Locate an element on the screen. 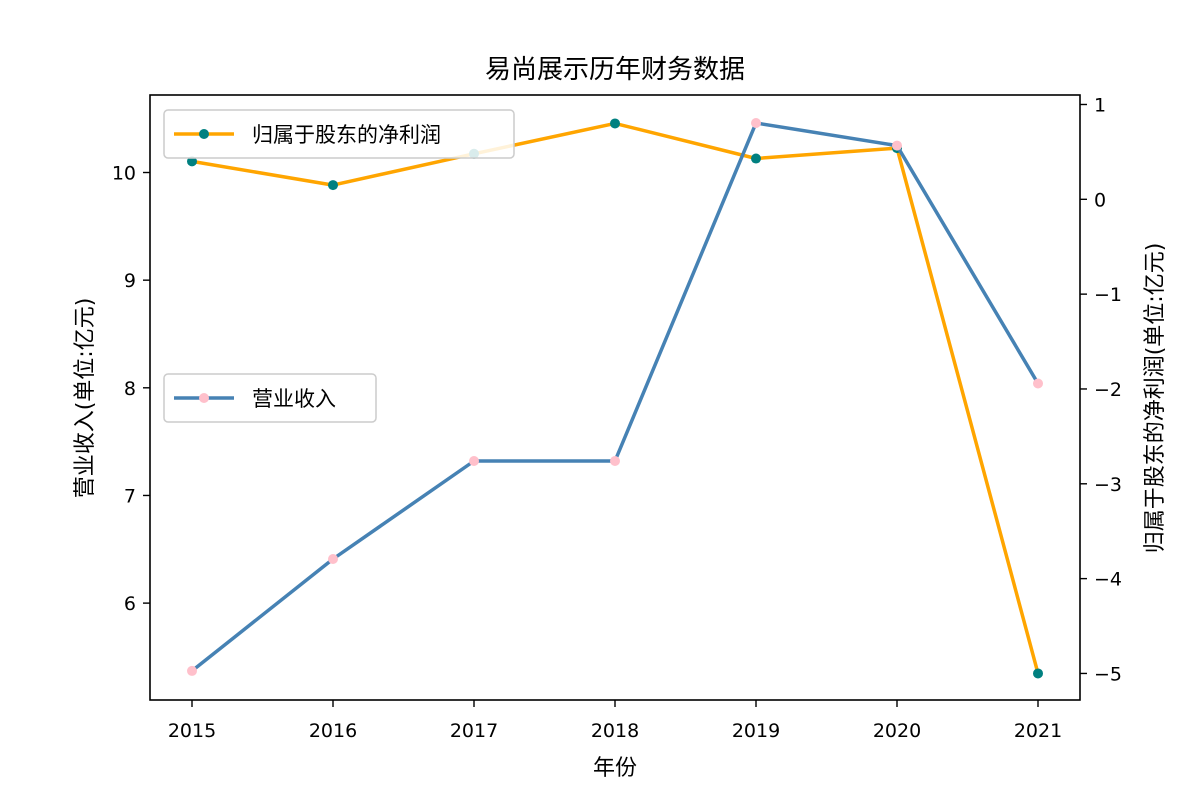 The width and height of the screenshot is (1200, 800). right-y-tick-label: −4 is located at coordinates (1108, 580).